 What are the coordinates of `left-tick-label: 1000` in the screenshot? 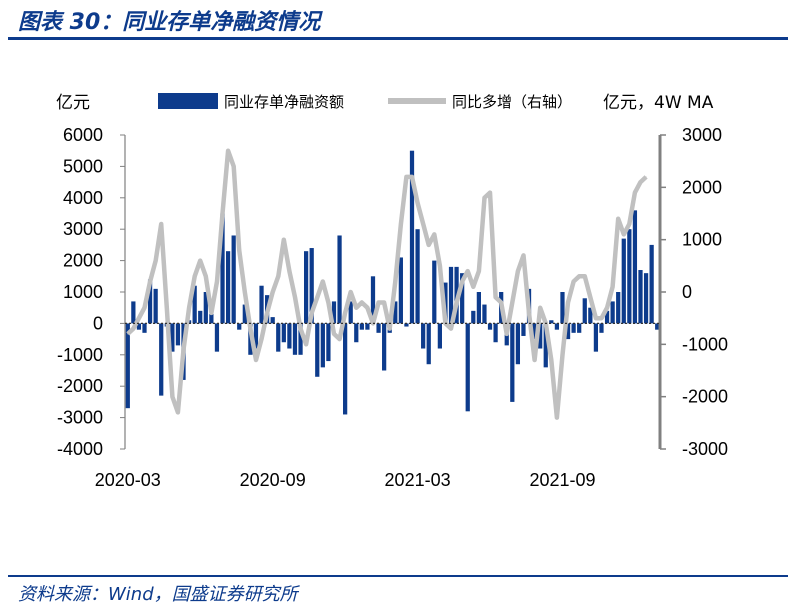 It's located at (83, 292).